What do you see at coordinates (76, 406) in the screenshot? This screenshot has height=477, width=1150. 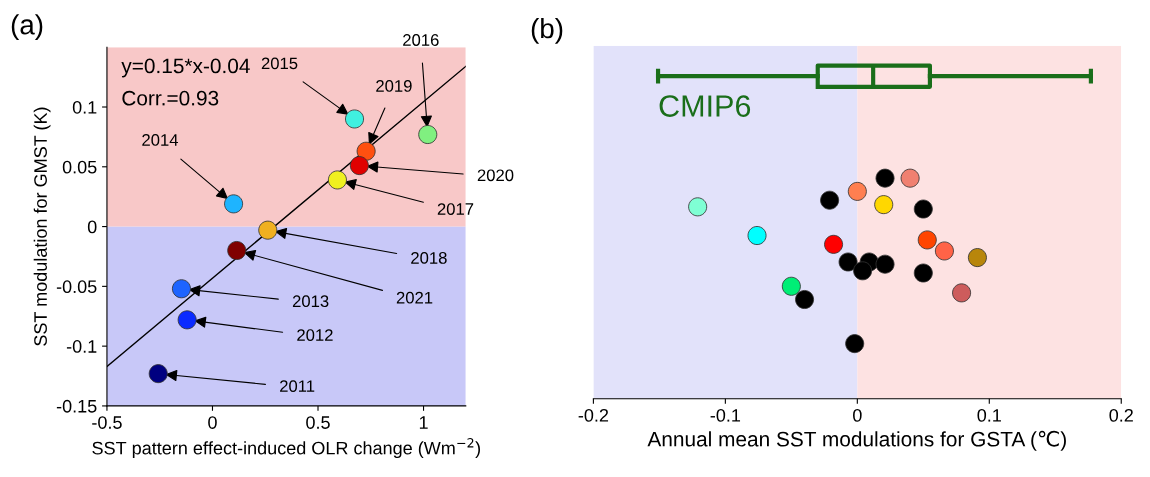 I see `y-tick-label: -0.15` at bounding box center [76, 406].